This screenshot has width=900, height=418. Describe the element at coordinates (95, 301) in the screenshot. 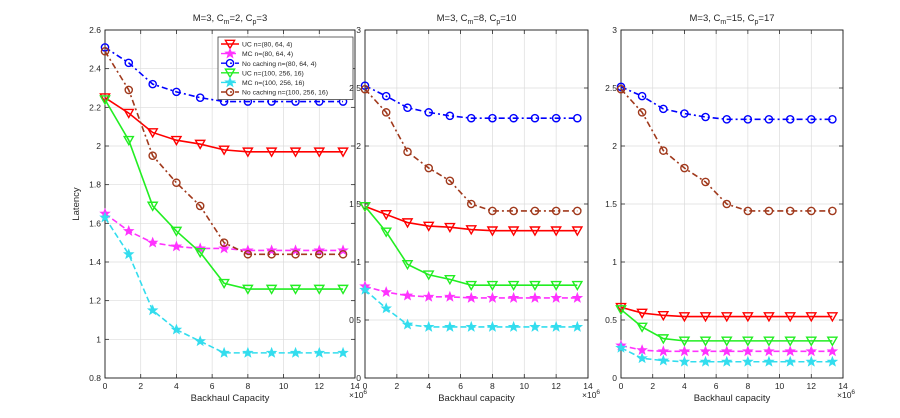

I see `y-tick-label: 1.2` at that location.